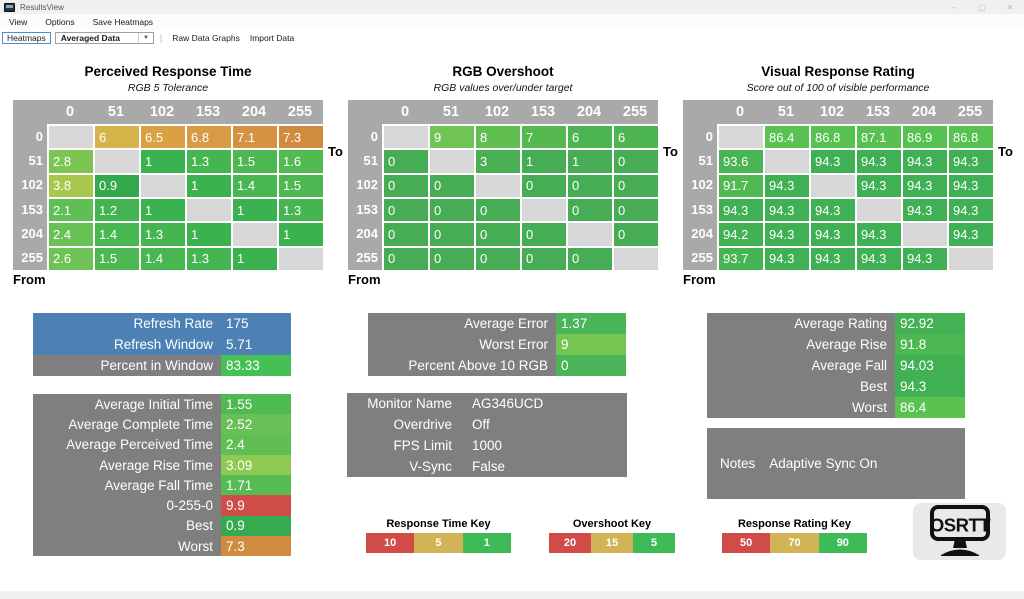  What do you see at coordinates (256, 344) in the screenshot?
I see `panel-row-value: 5.71` at bounding box center [256, 344].